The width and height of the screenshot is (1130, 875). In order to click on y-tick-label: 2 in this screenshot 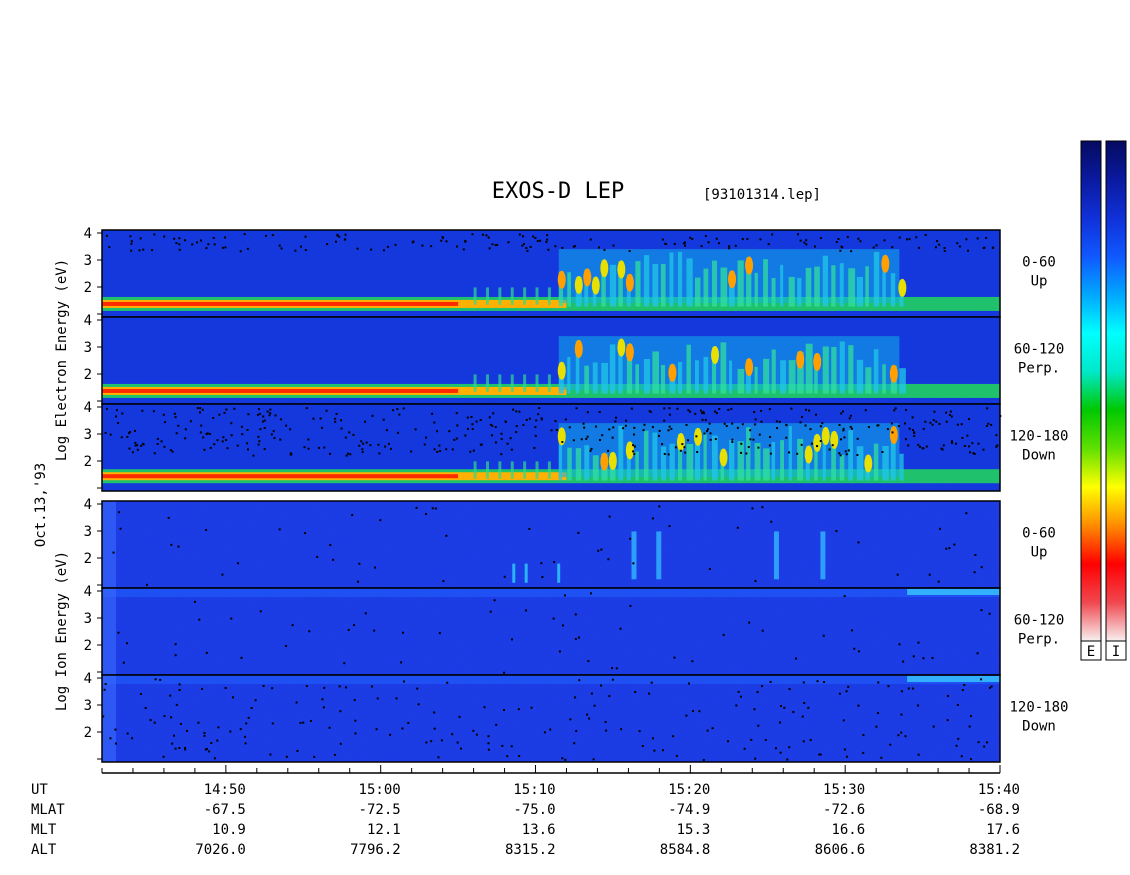, I will do `click(88, 559)`.